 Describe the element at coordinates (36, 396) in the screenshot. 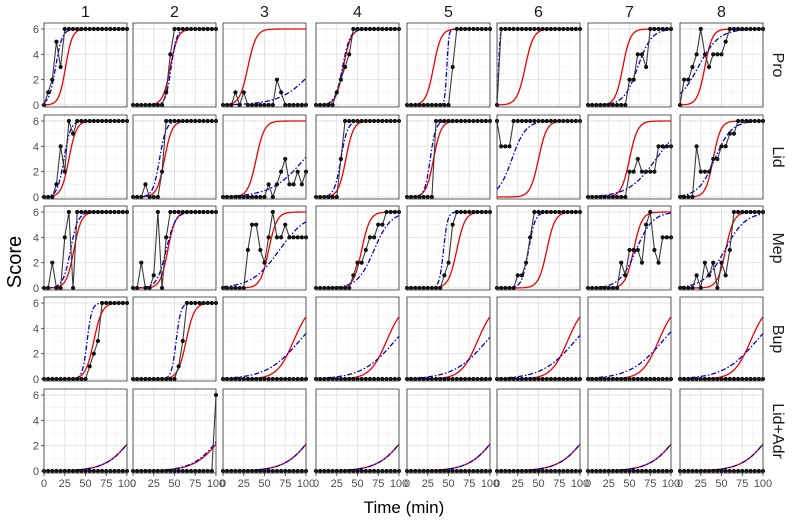

I see `y-tick-label: 6` at that location.